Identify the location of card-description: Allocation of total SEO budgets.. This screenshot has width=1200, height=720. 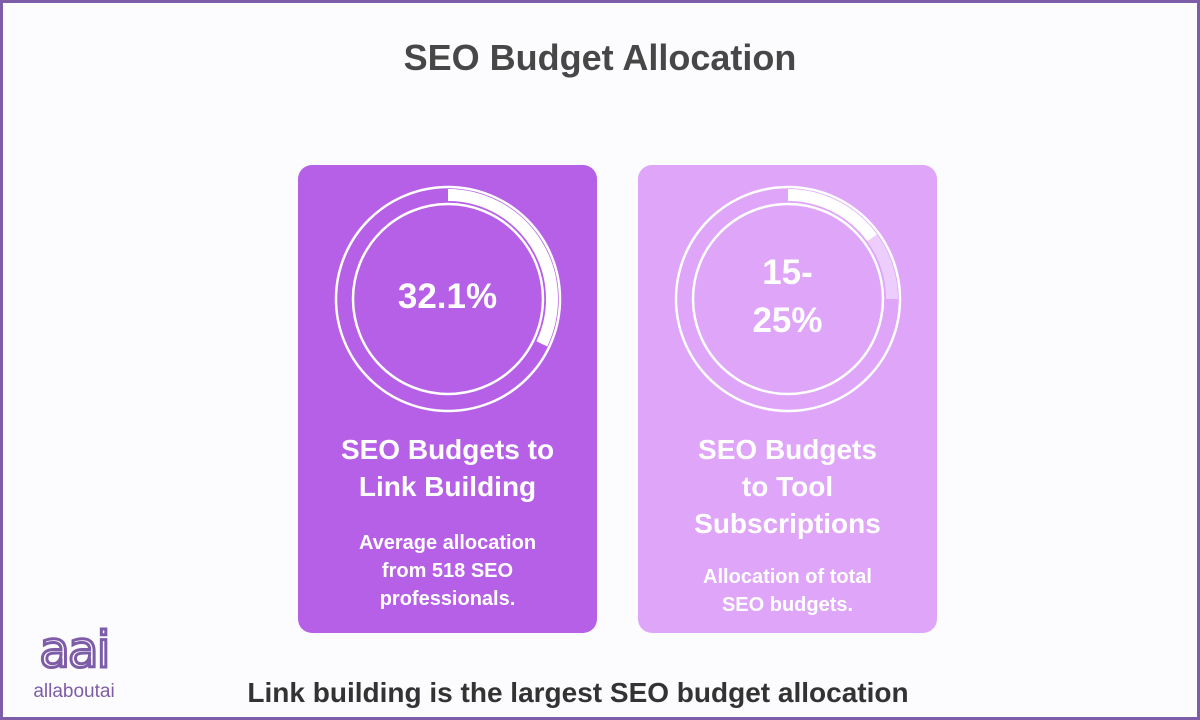
(787, 591).